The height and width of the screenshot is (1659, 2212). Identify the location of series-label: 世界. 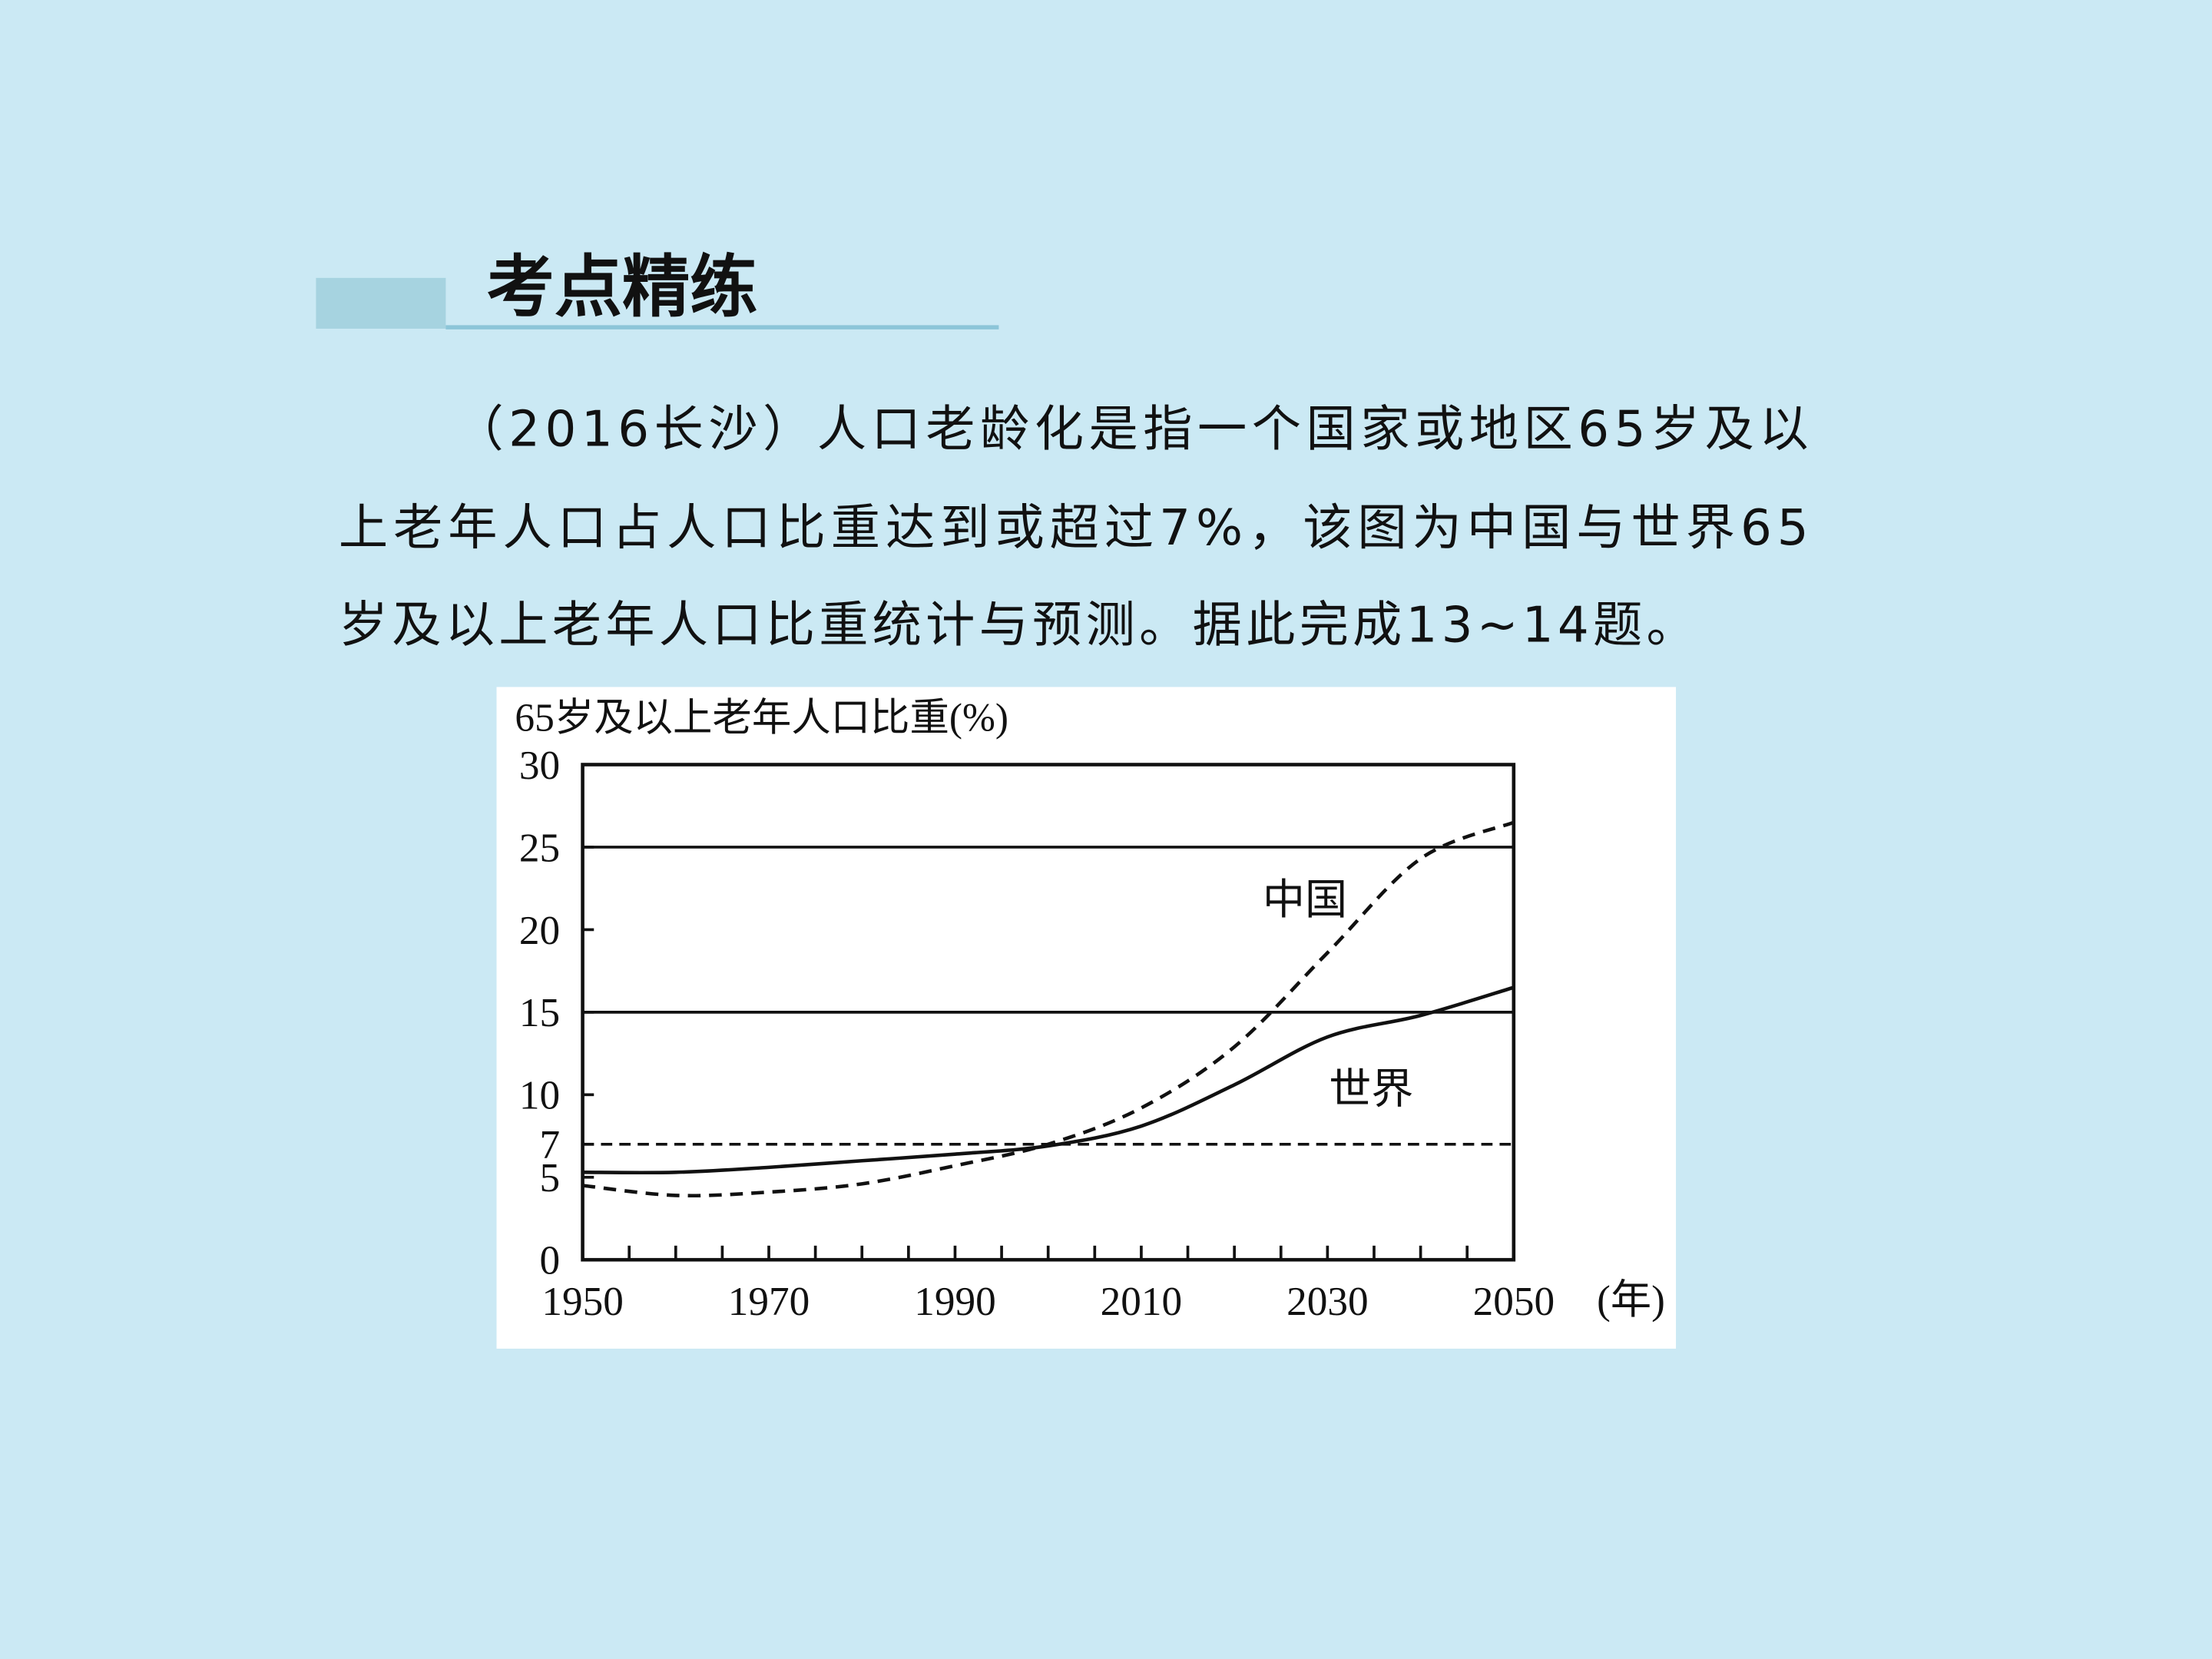
(1371, 1089).